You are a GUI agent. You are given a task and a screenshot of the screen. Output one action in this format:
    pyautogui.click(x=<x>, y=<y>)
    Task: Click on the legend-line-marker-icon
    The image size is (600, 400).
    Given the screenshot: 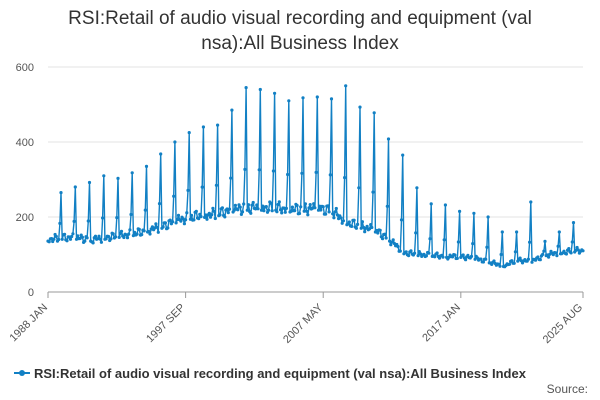 What is the action you would take?
    pyautogui.click(x=22, y=373)
    